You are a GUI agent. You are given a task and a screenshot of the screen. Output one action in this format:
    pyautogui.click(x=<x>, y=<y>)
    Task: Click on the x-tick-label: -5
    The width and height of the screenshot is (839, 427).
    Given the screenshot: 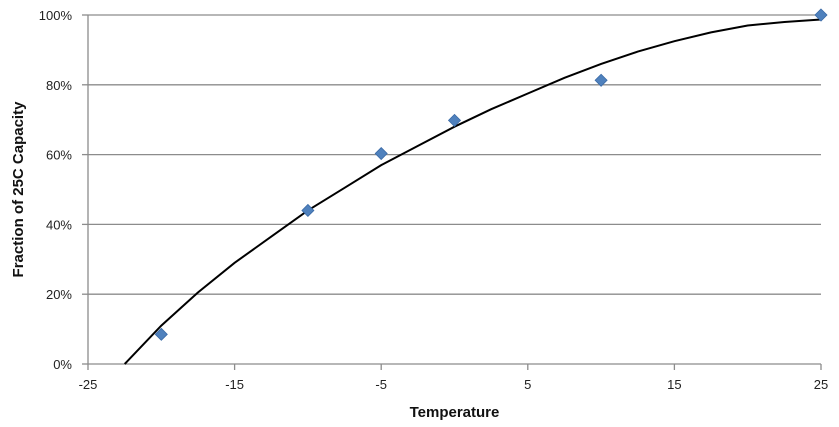 What is the action you would take?
    pyautogui.click(x=381, y=384)
    